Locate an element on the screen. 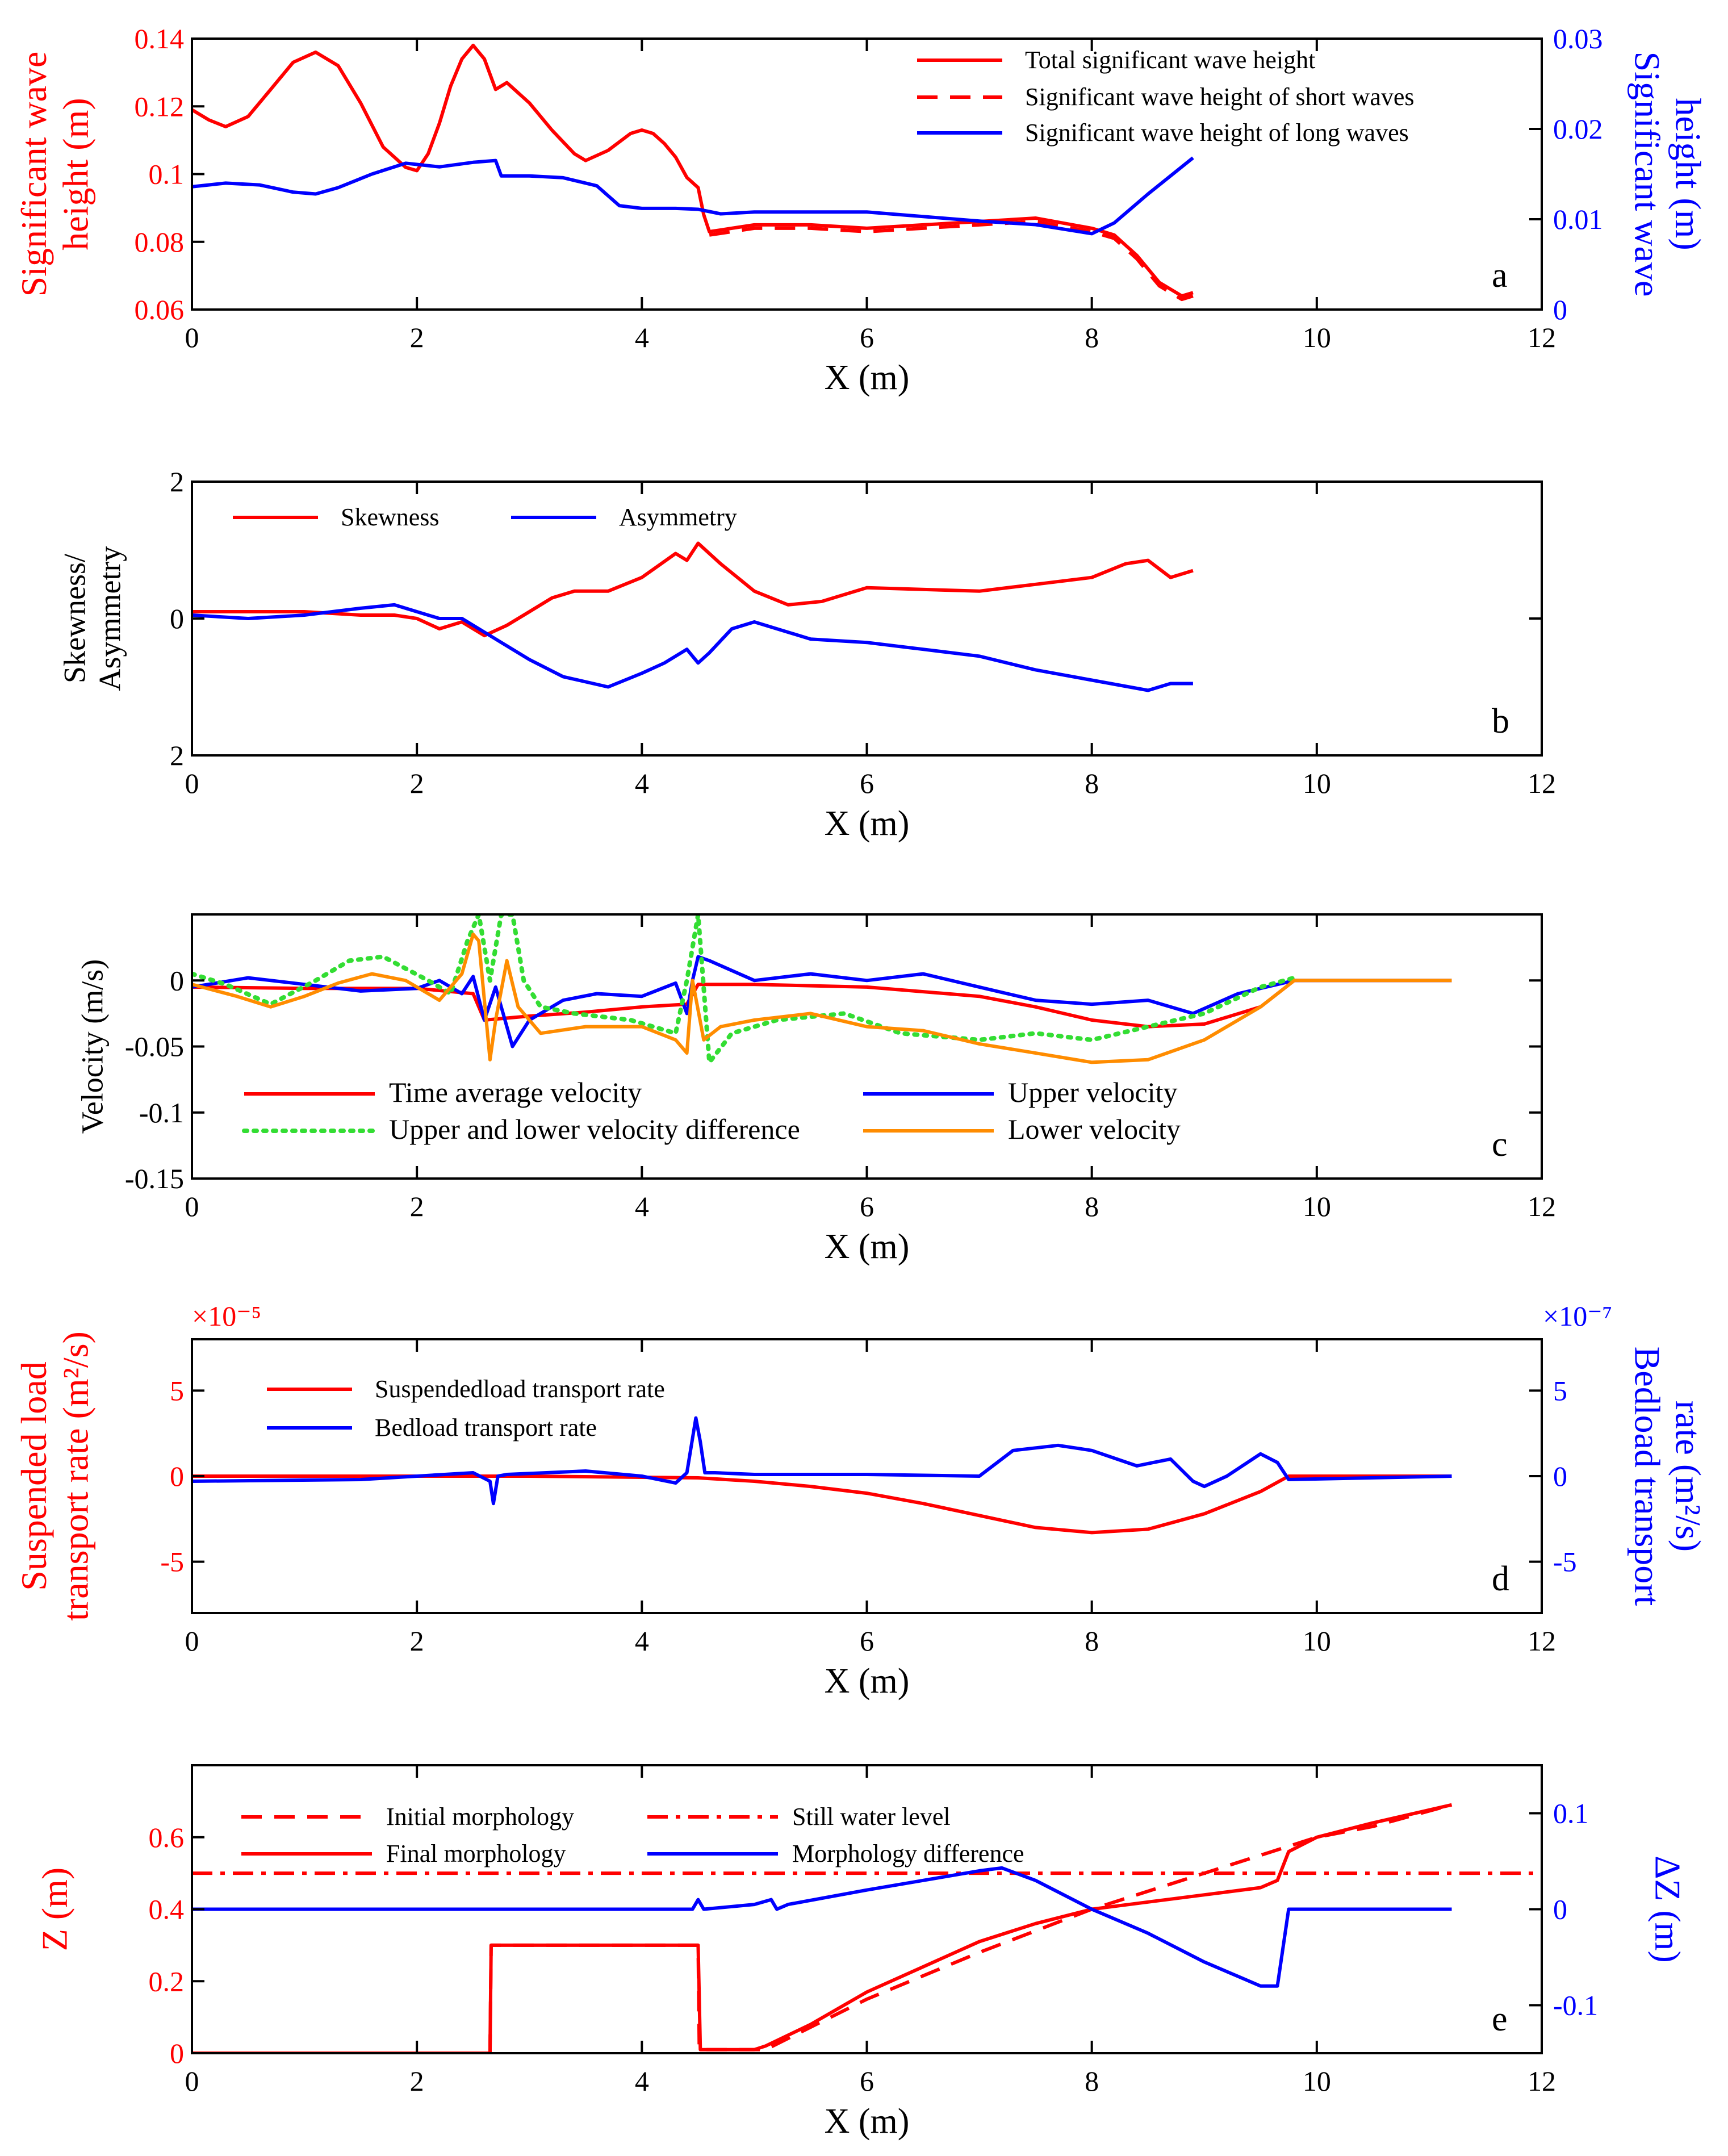 This screenshot has height=2156, width=1728. series-line-final-morphology is located at coordinates (823, 1928).